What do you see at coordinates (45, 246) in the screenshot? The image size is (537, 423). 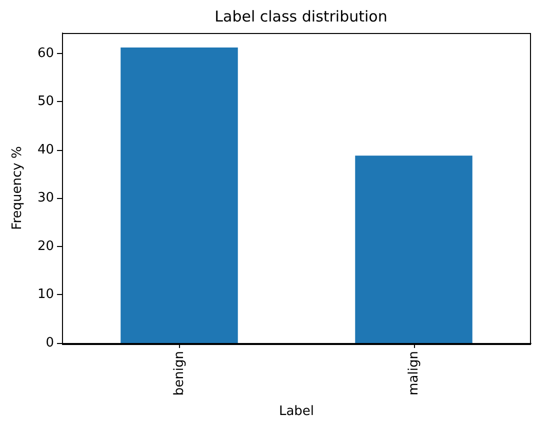 I see `y-tick-label: 20` at bounding box center [45, 246].